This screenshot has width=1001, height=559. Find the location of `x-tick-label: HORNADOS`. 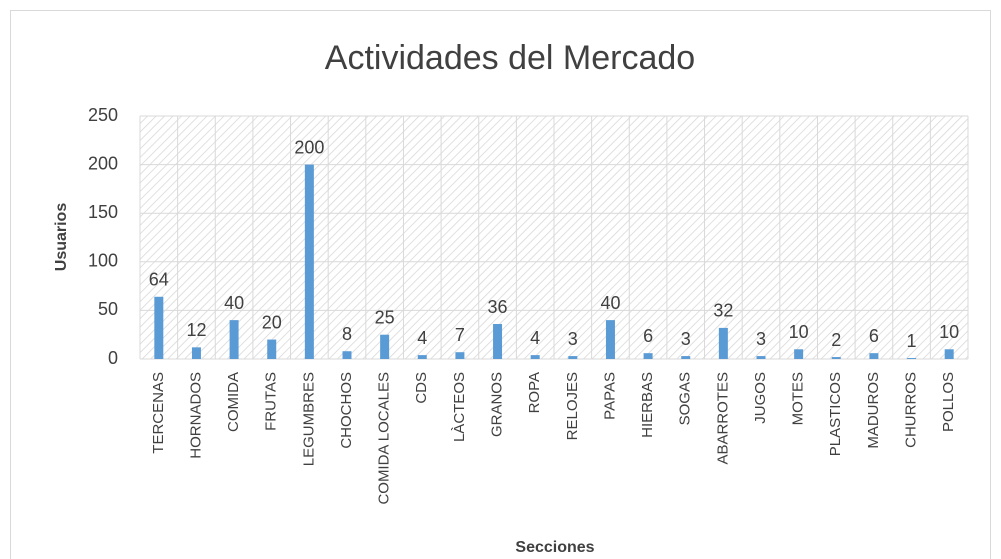

x-tick-label: HORNADOS is located at coordinates (195, 415).